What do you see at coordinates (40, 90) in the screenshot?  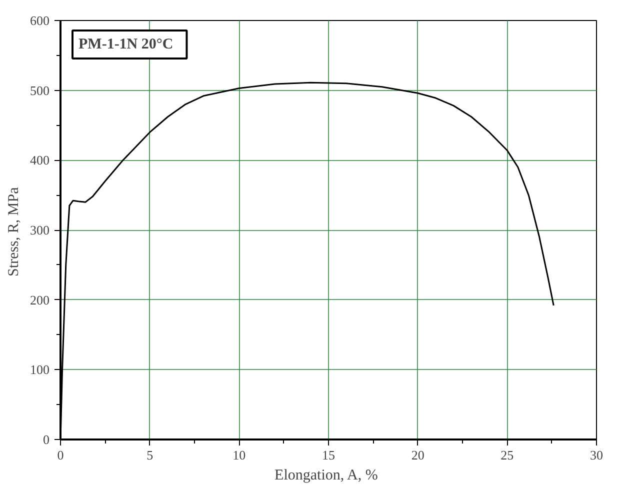 I see `y-tick-label: 500` at bounding box center [40, 90].